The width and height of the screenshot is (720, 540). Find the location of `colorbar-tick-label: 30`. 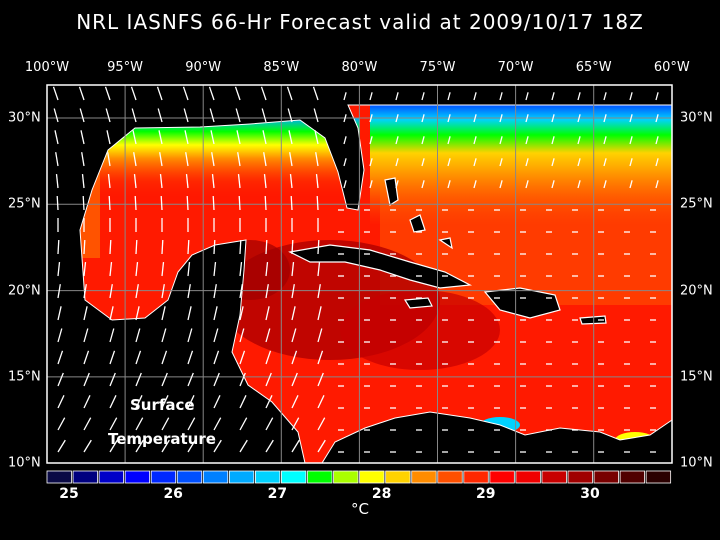

colorbar-tick-label: 30 is located at coordinates (590, 494).